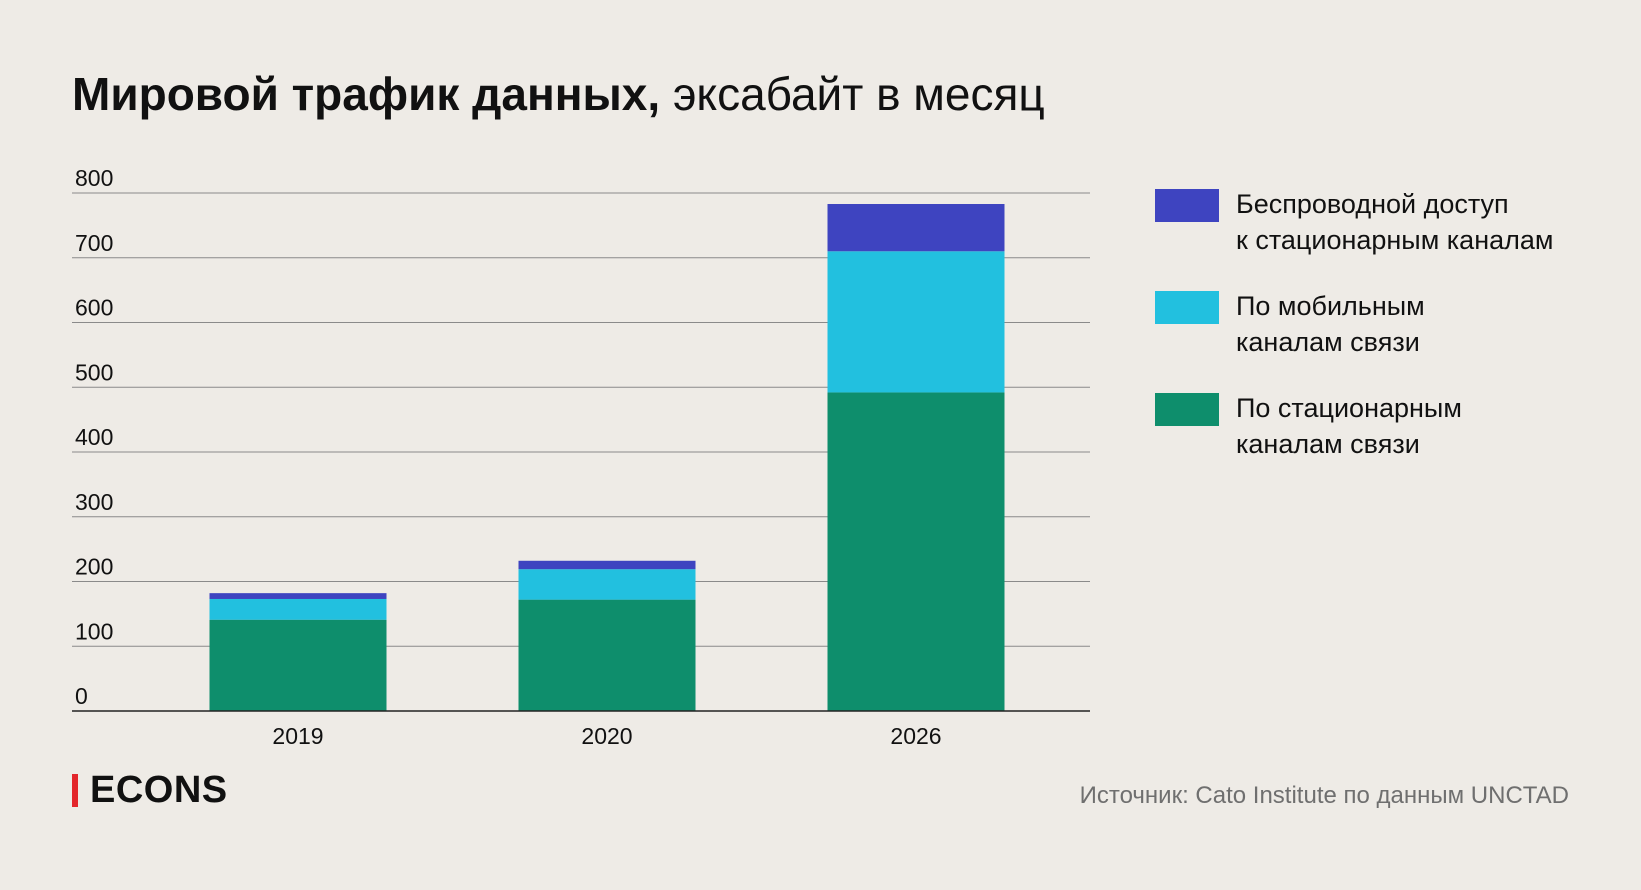  Describe the element at coordinates (606, 736) in the screenshot. I see `x-tick-label-2020: 2020` at that location.